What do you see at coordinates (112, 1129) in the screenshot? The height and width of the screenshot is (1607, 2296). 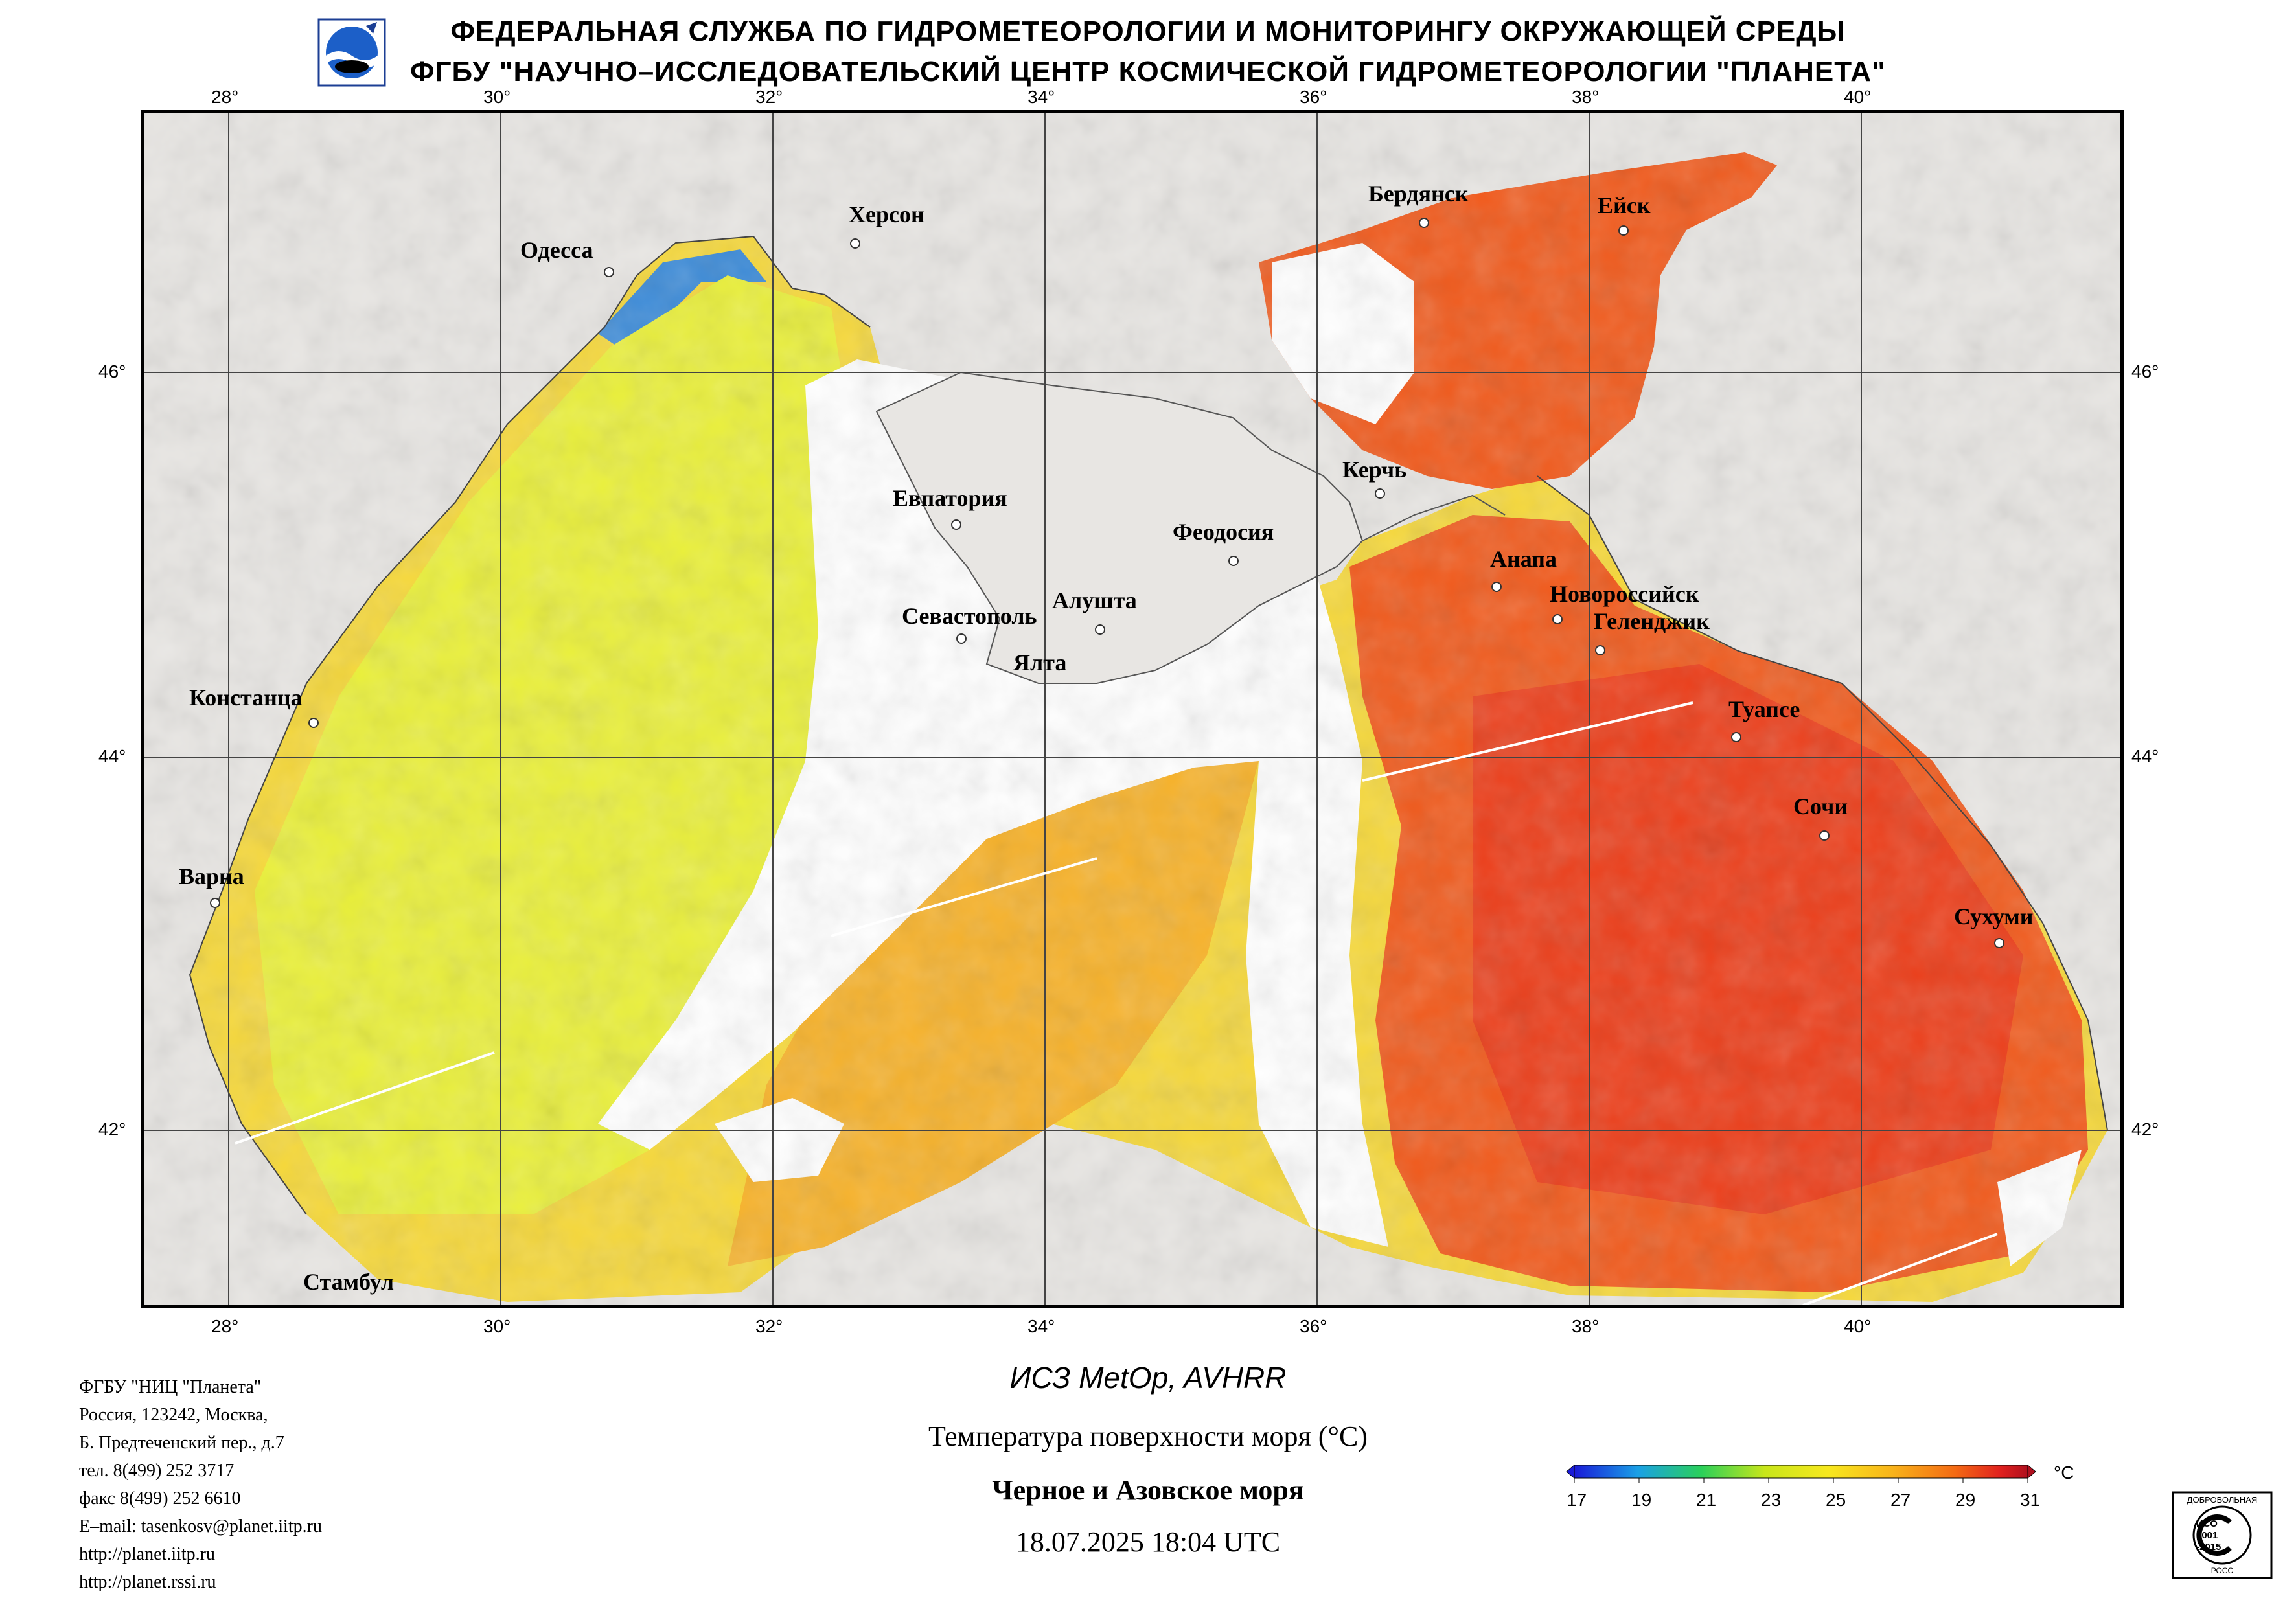 I see `lat-tick-left: 42°` at bounding box center [112, 1129].